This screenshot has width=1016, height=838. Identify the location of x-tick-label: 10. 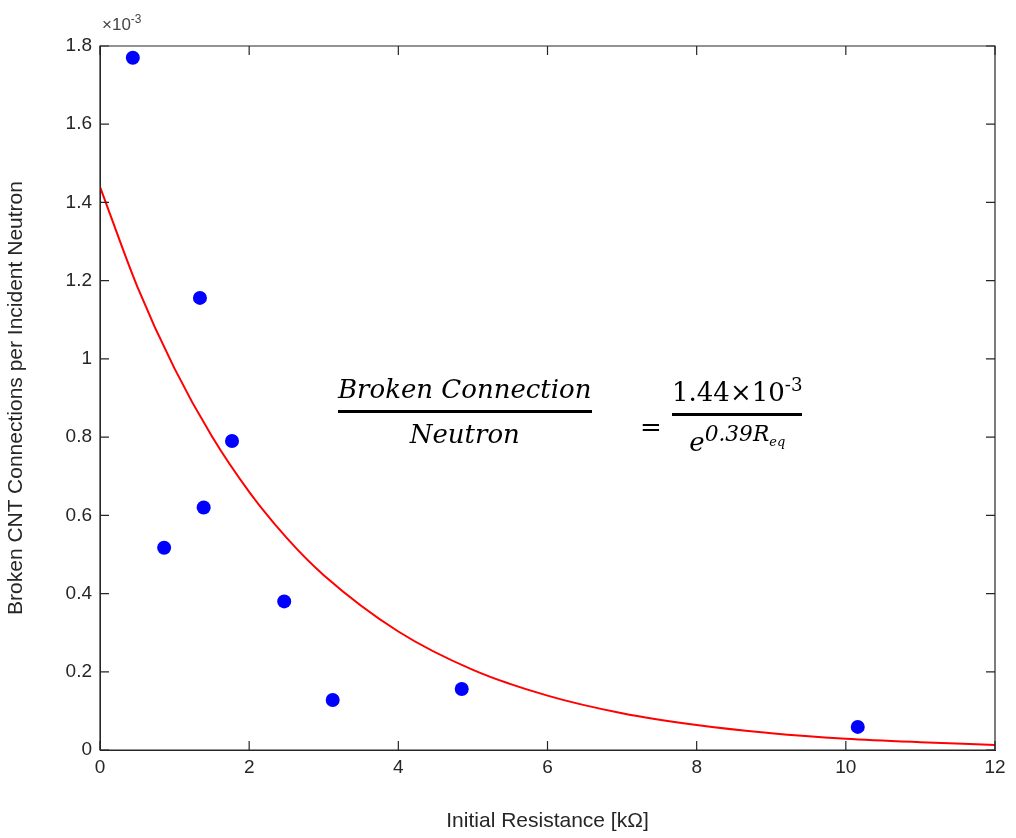
(846, 766).